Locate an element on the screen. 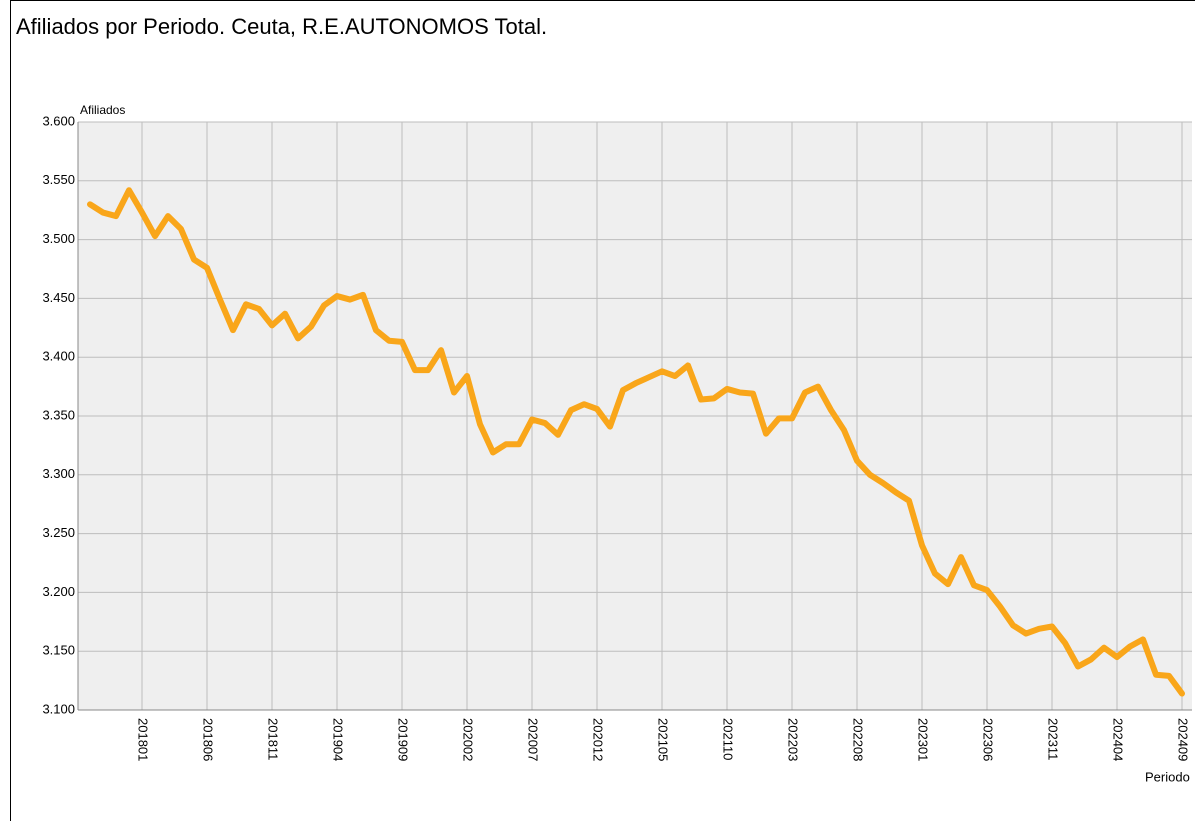 Image resolution: width=1195 pixels, height=821 pixels. y-tick-label: 3.600 is located at coordinates (58, 120).